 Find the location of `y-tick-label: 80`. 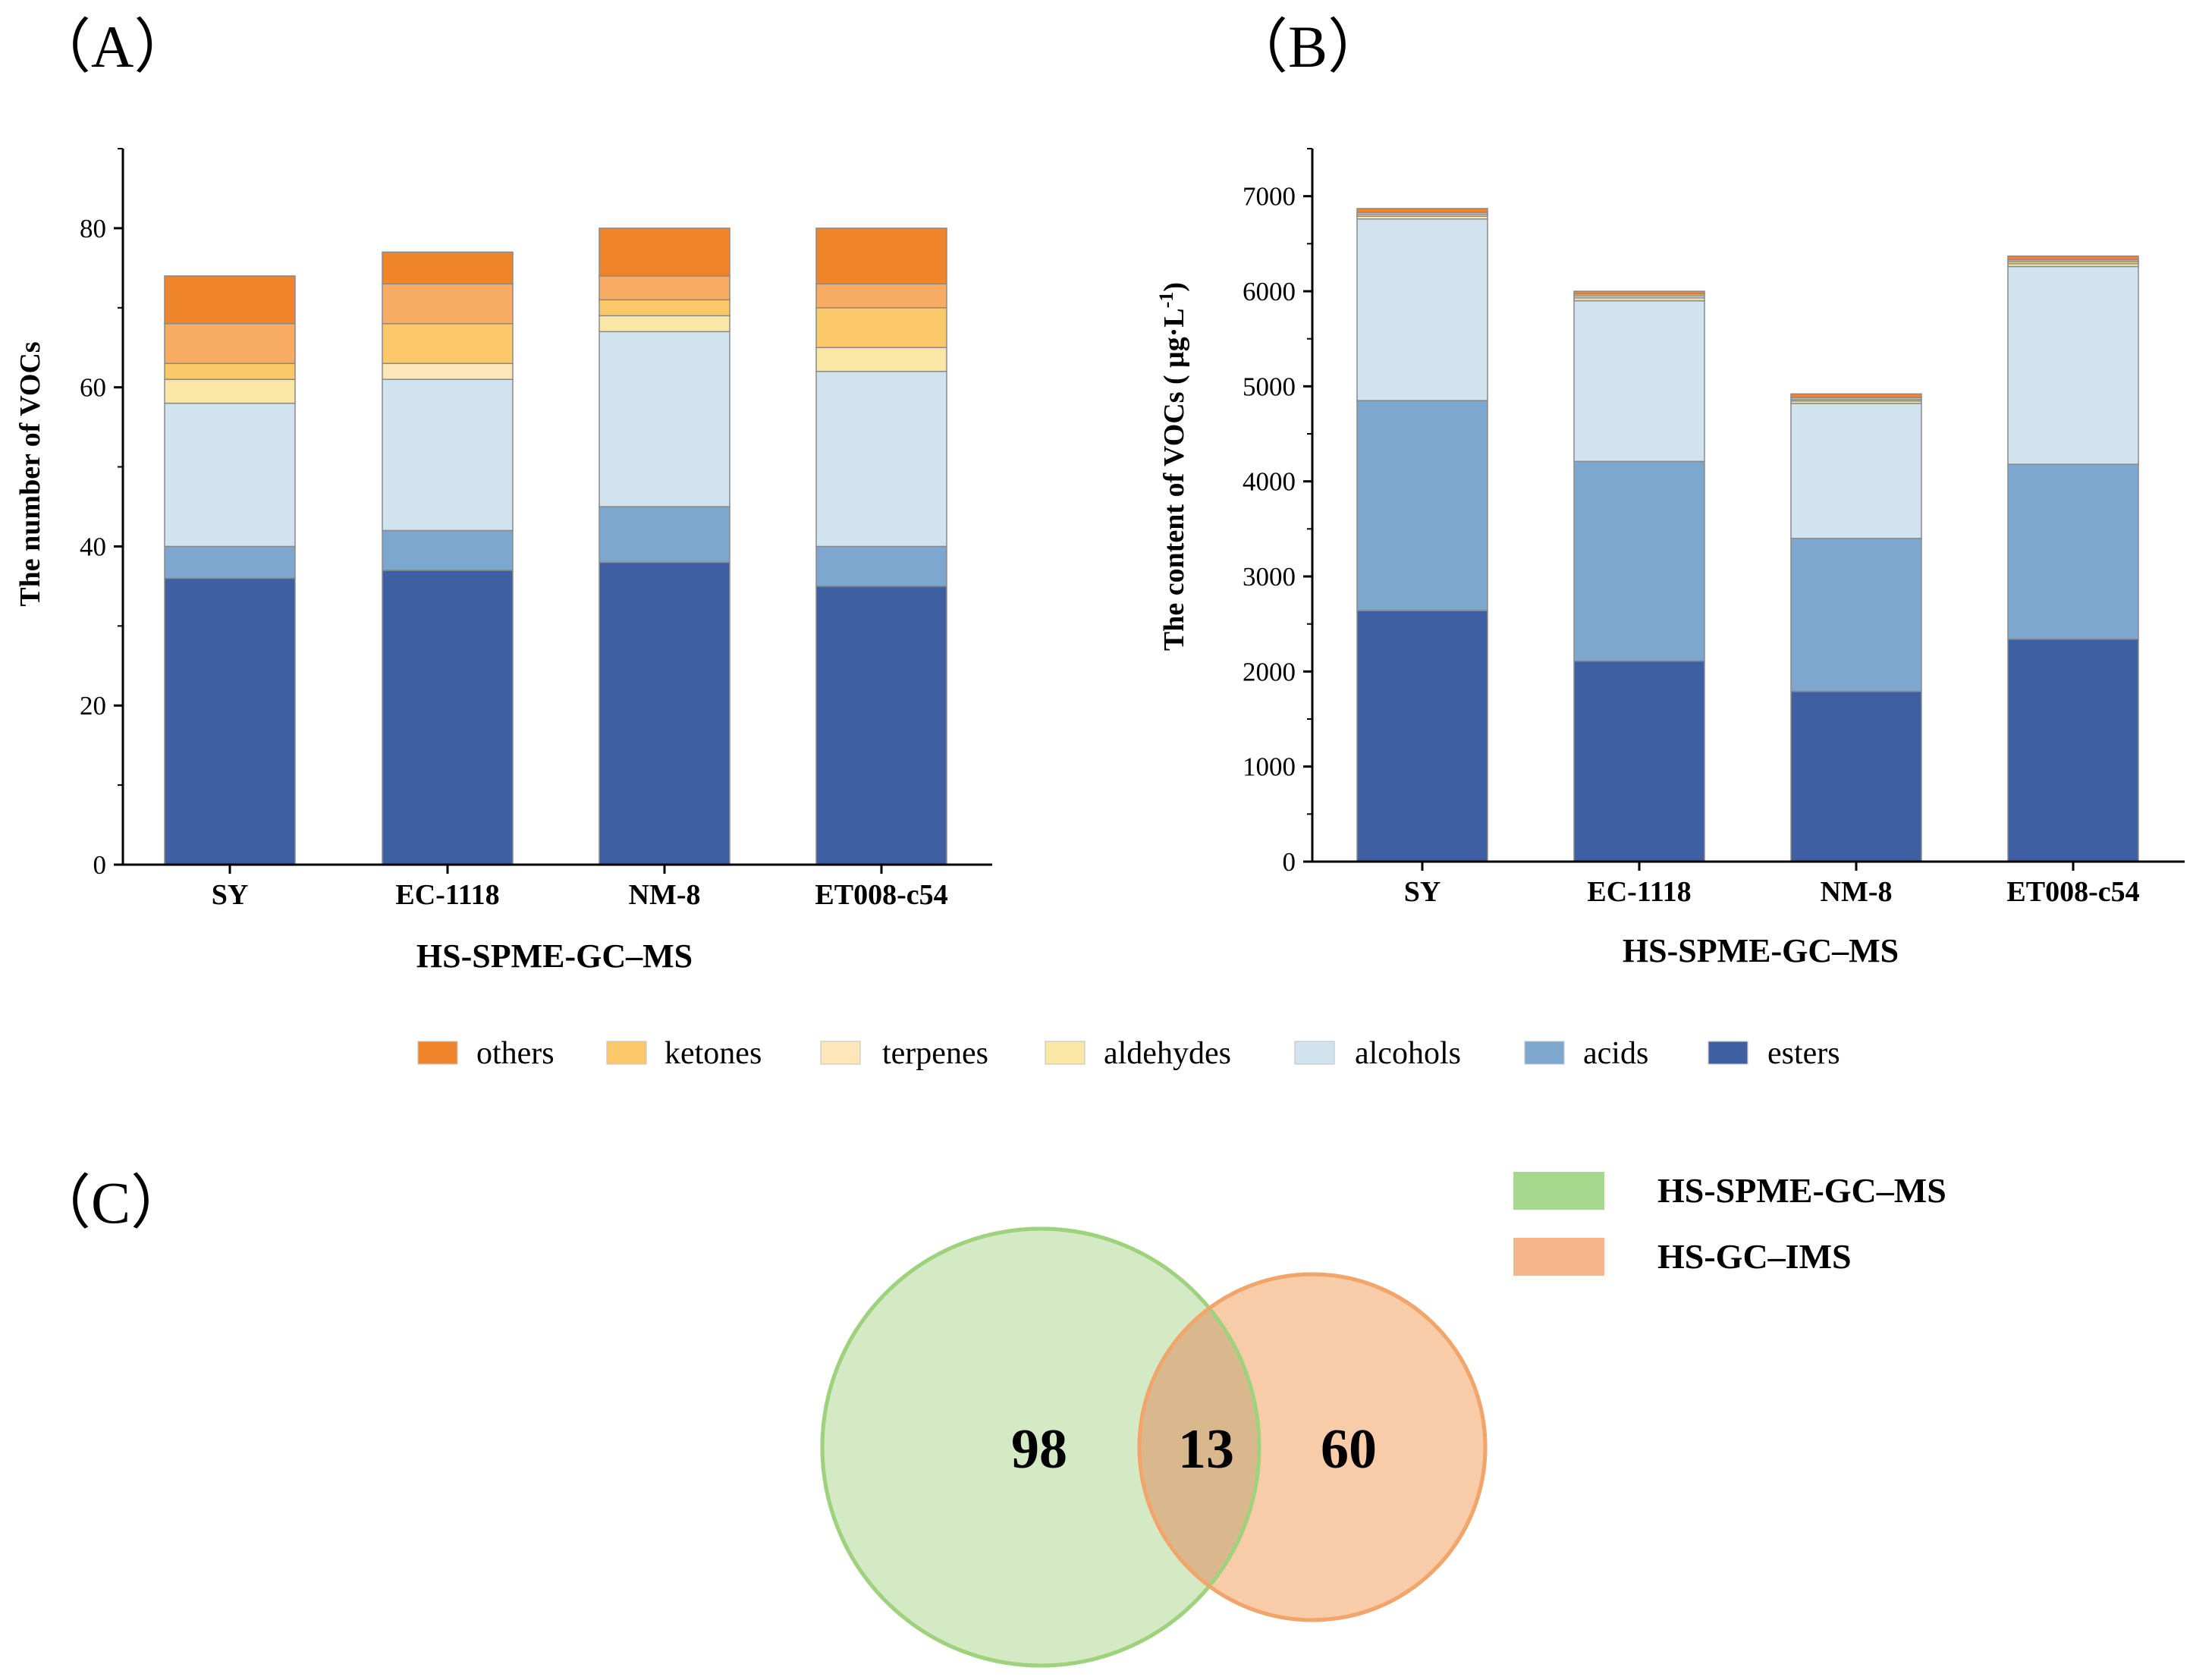

y-tick-label: 80 is located at coordinates (93, 228).